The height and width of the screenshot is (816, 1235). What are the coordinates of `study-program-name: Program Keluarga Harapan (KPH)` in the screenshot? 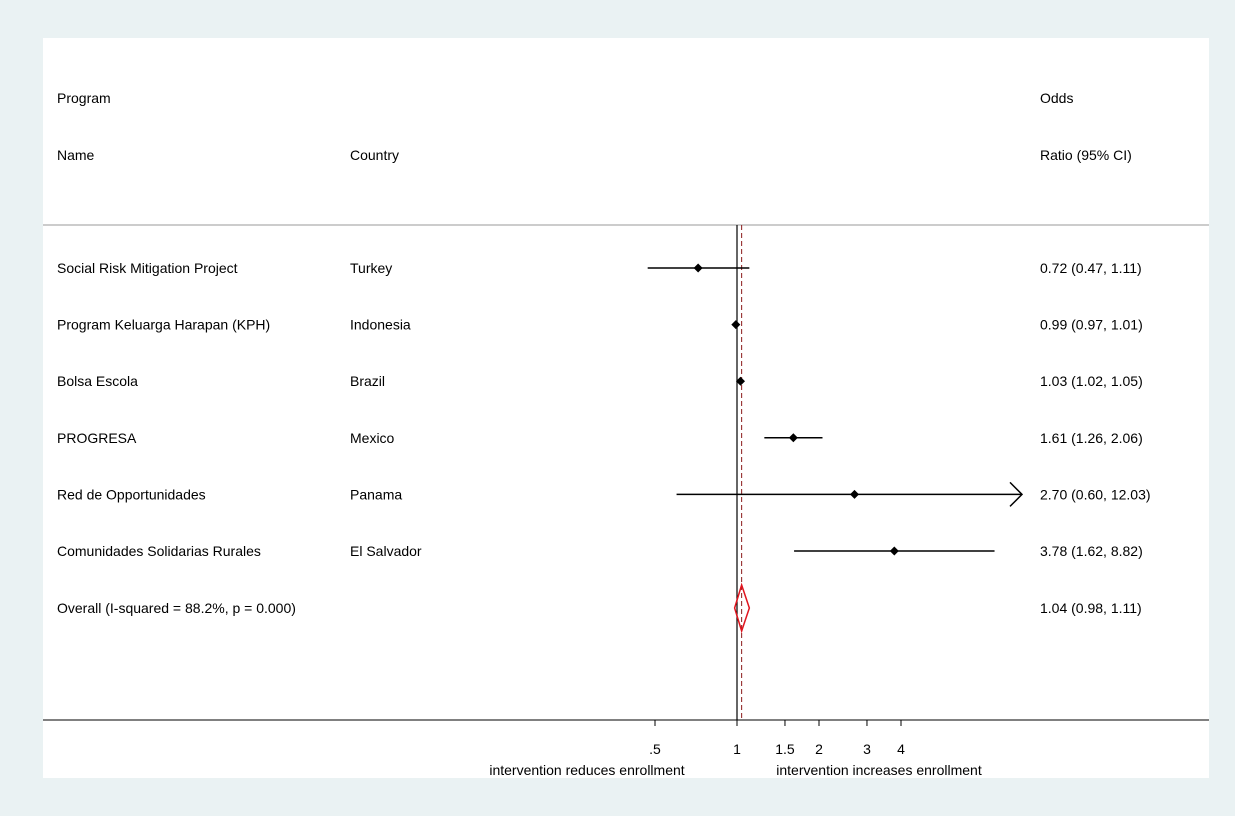 It's located at (163, 325).